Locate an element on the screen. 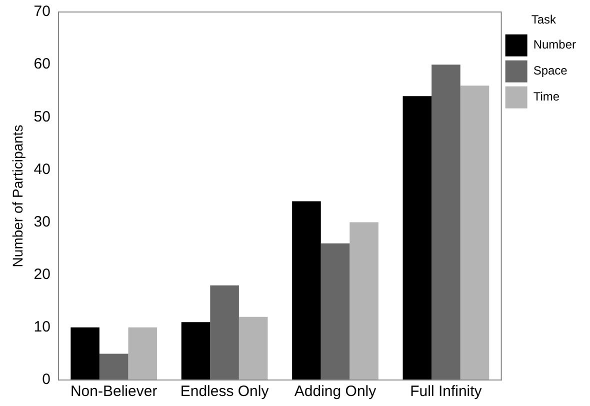  legend-label: Number is located at coordinates (554, 45).